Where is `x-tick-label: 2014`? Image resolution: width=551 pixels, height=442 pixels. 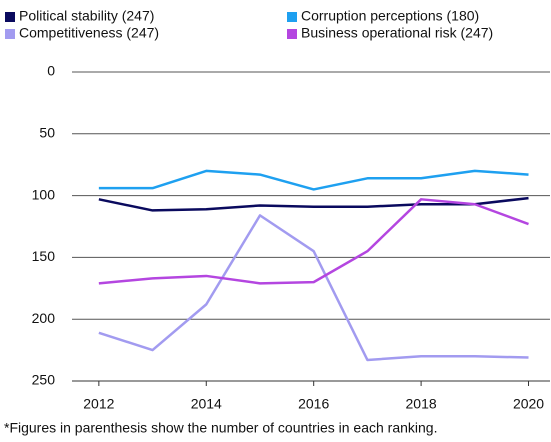 x-tick-label: 2014 is located at coordinates (206, 404).